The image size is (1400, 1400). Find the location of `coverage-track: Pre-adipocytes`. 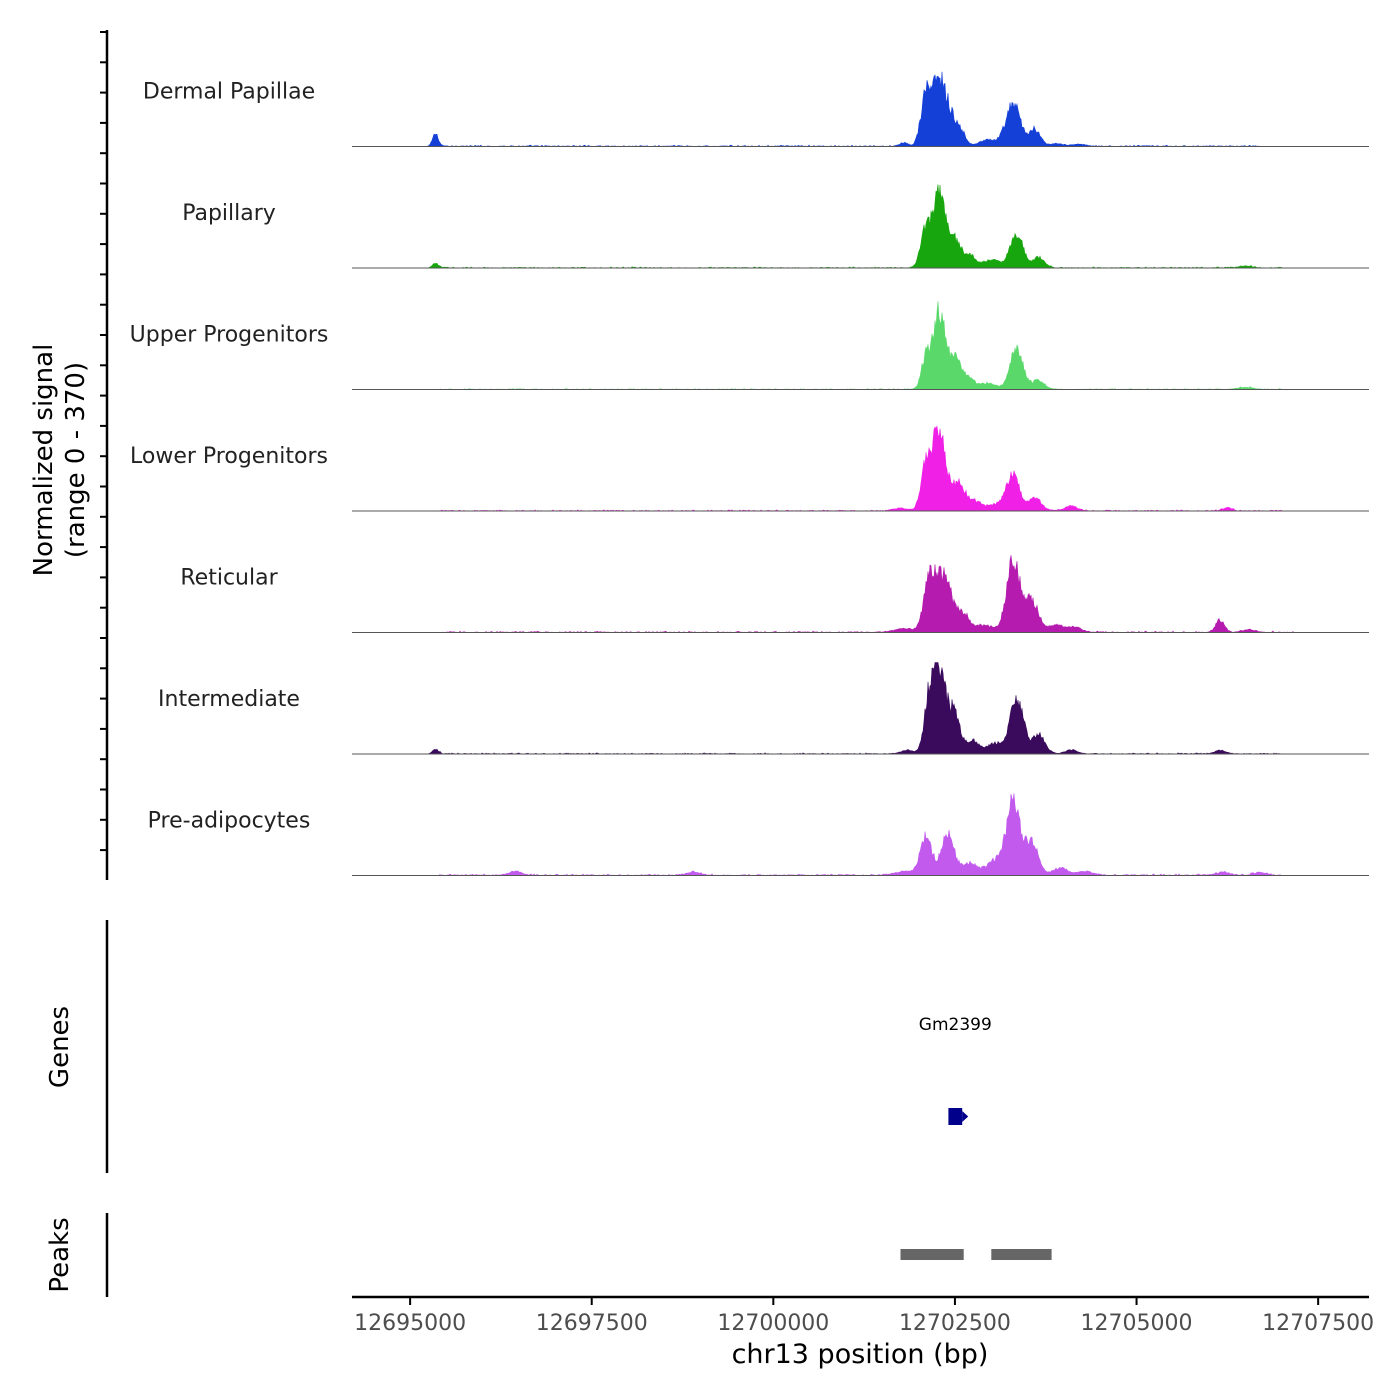

coverage-track: Pre-adipocytes is located at coordinates (758, 834).